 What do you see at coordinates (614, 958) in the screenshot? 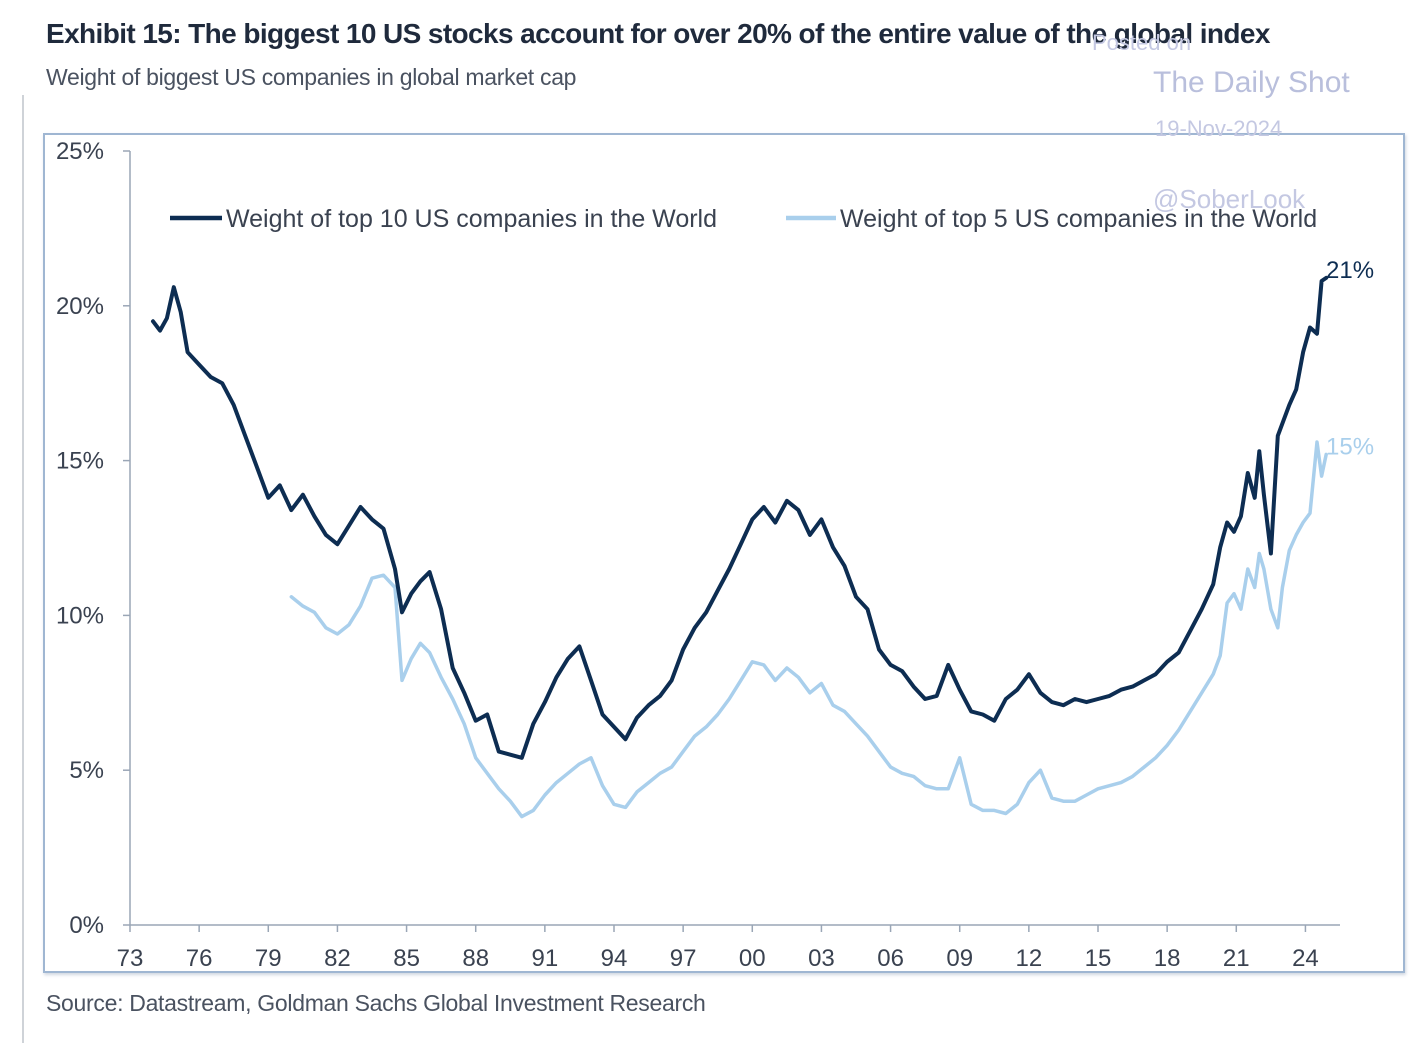
I see `x-tick-label: 94` at bounding box center [614, 958].